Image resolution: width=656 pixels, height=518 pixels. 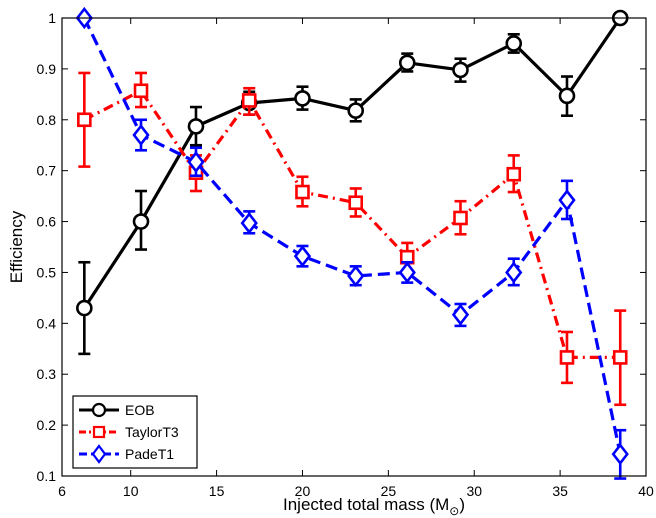 What do you see at coordinates (374, 506) in the screenshot?
I see `x-axis-title: Injected total mass (M⊙)` at bounding box center [374, 506].